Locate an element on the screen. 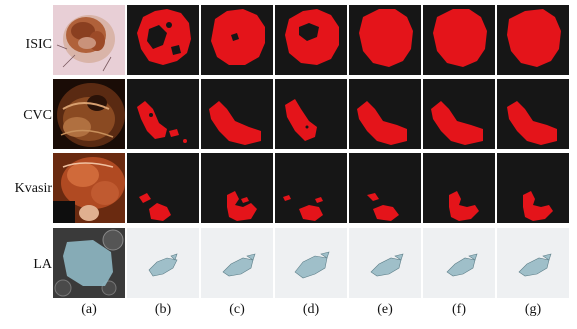  isic-mask-e is located at coordinates (385, 40).